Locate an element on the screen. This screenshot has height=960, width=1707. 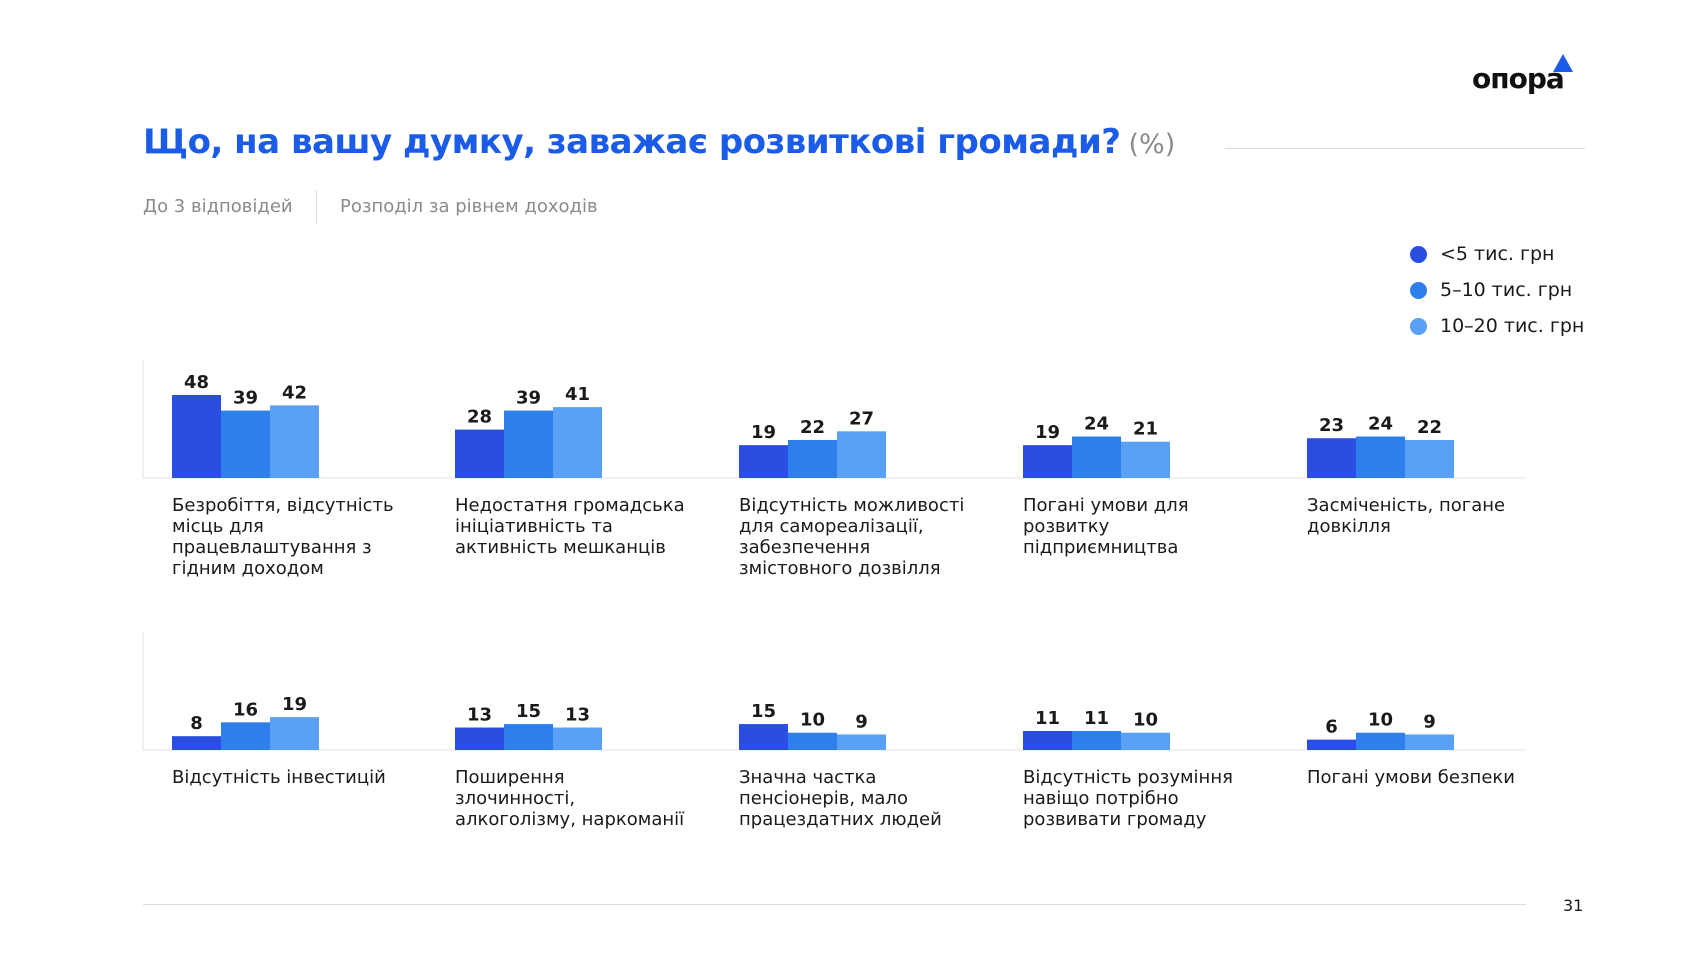
subtitle-answers: До 3 відповідей is located at coordinates (218, 206).